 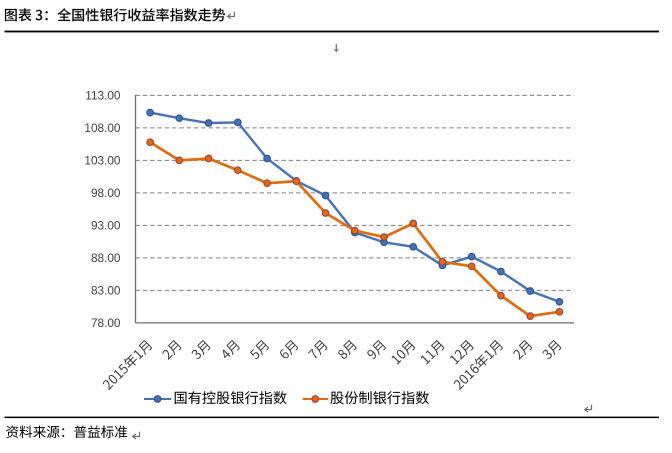 What do you see at coordinates (106, 193) in the screenshot?
I see `svg-text: 98.00` at bounding box center [106, 193].